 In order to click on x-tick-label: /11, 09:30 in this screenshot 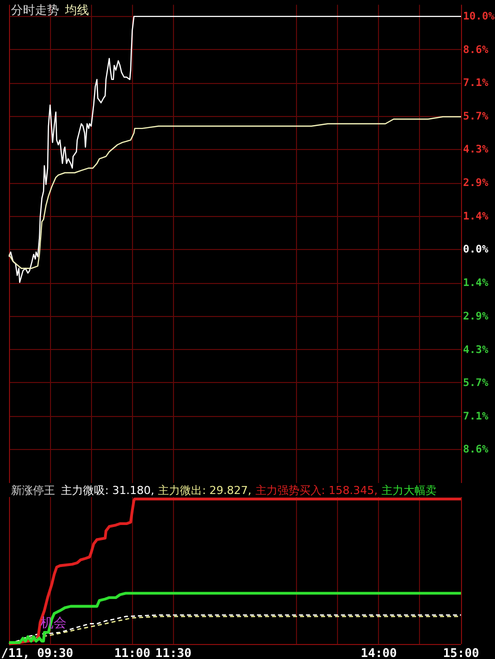, I will do `click(37, 652)`.